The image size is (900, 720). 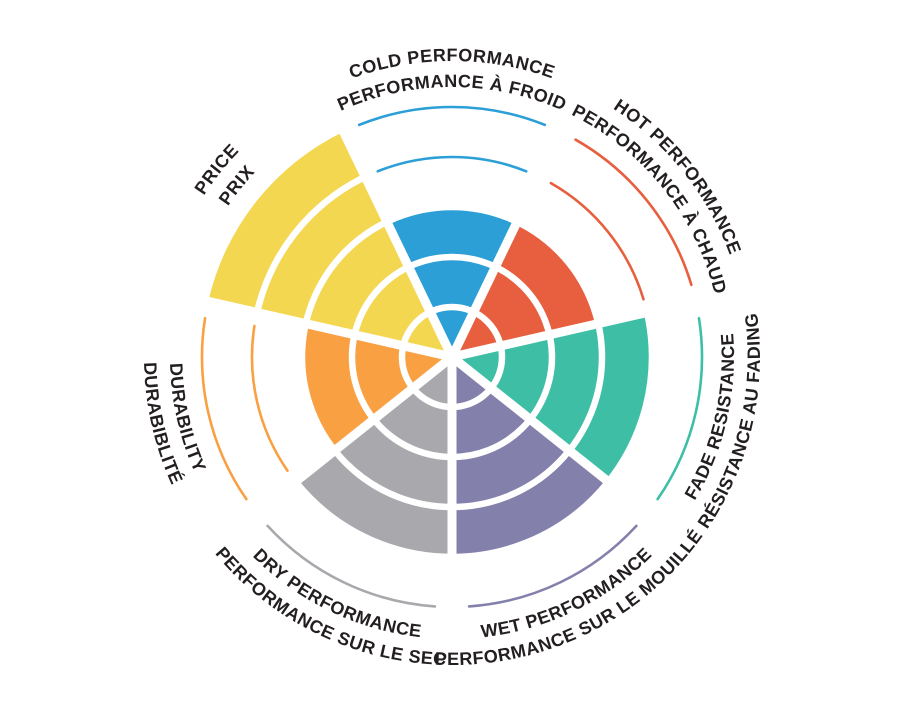 I want to click on dry-performance-wedge, so click(x=373, y=457).